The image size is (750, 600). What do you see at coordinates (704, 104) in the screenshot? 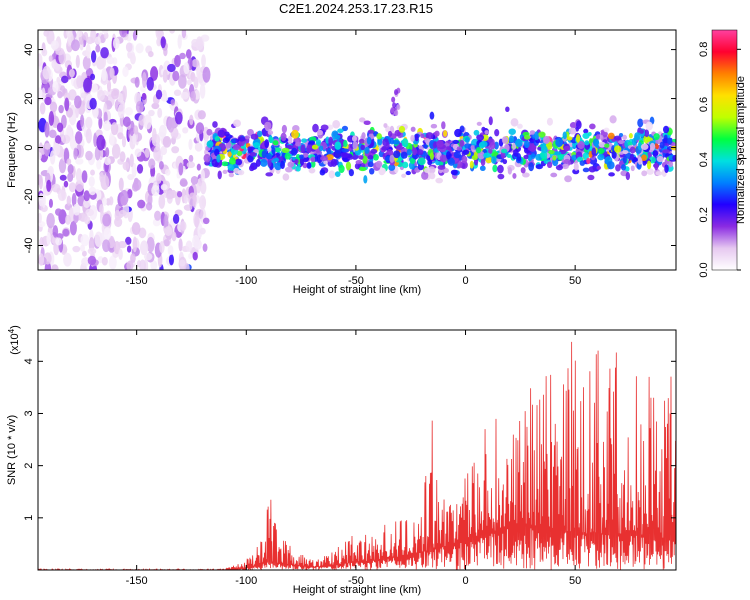
I see `colorbar-tick-label: 0.6` at bounding box center [704, 104].